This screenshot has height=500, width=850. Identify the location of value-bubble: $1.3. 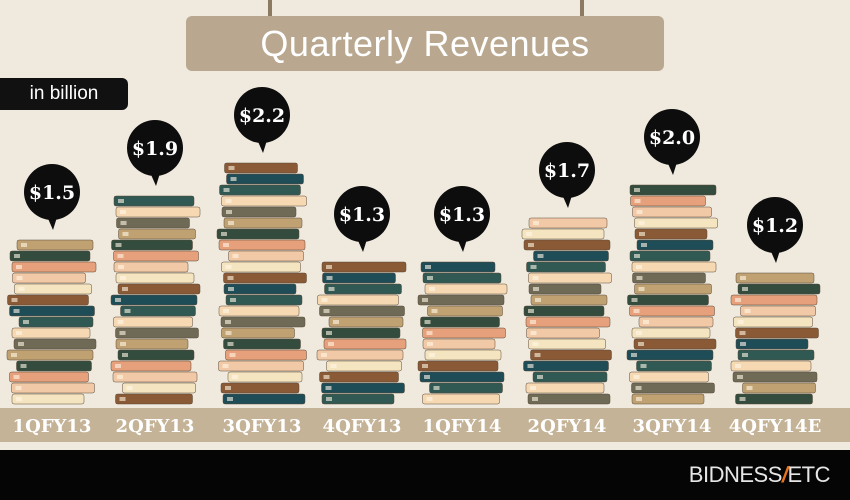
(362, 219).